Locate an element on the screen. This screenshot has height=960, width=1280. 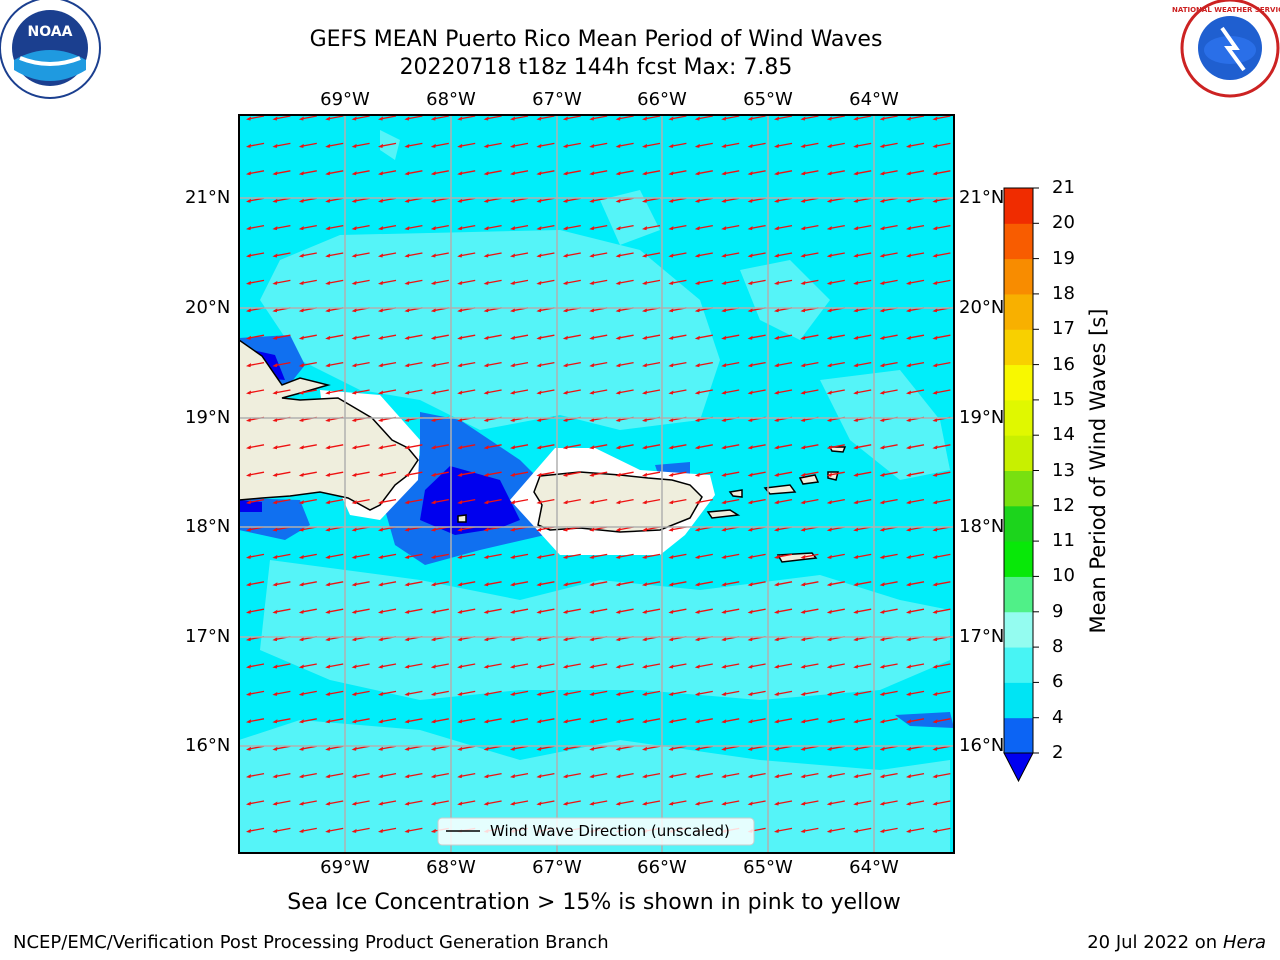
lat-label-left: 16°N is located at coordinates (208, 745).